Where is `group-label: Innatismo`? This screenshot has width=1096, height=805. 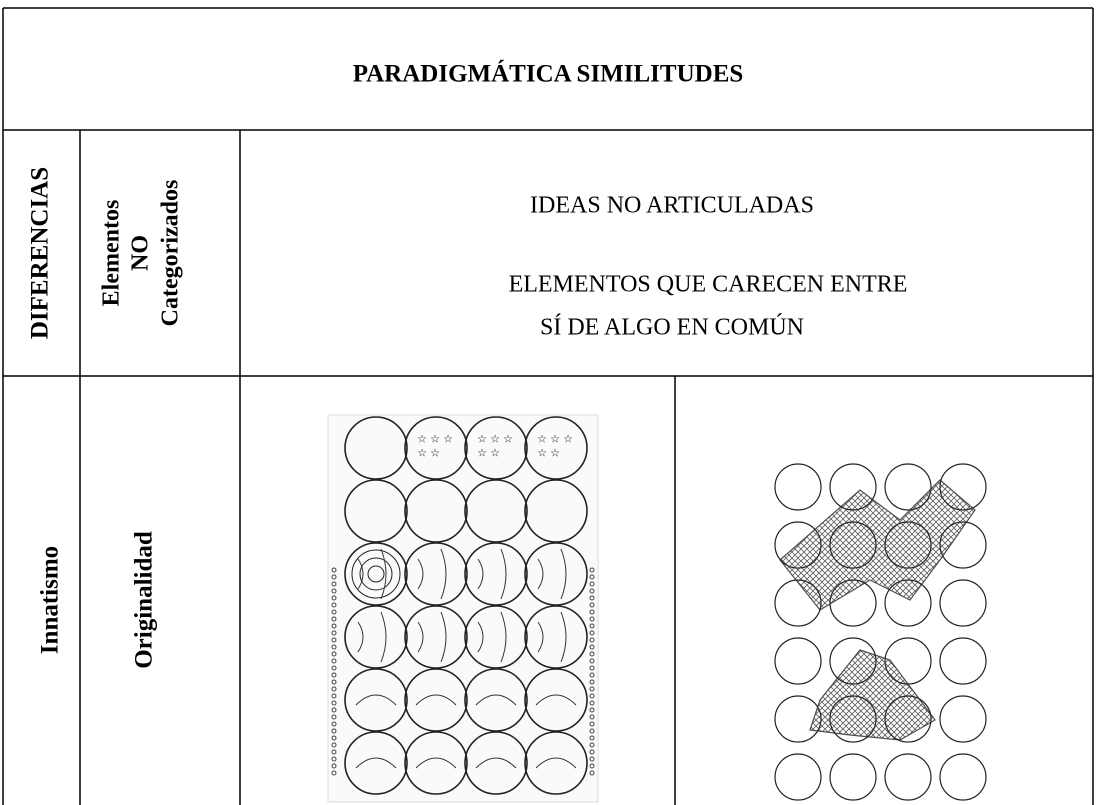
group-label: Innatismo is located at coordinates (50, 600).